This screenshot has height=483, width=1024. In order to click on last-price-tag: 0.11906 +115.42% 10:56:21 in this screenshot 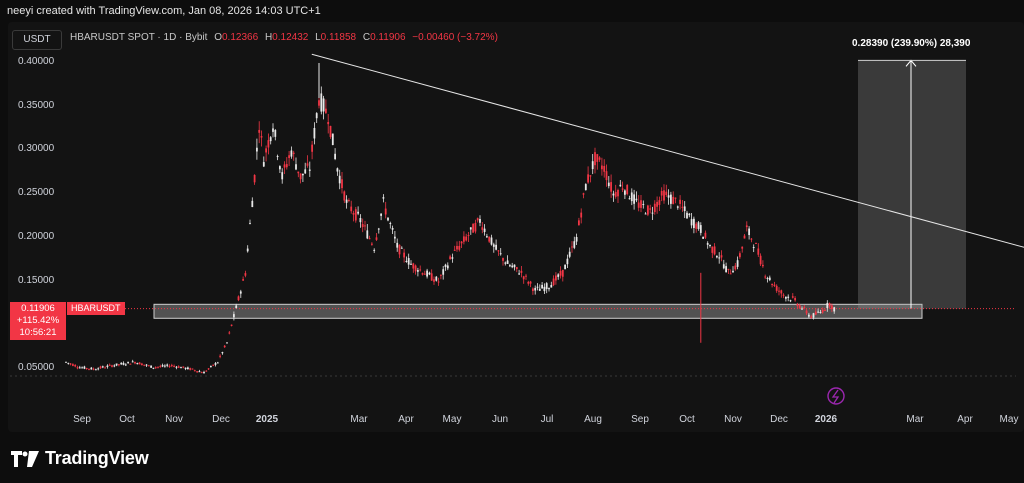, I will do `click(38, 321)`.